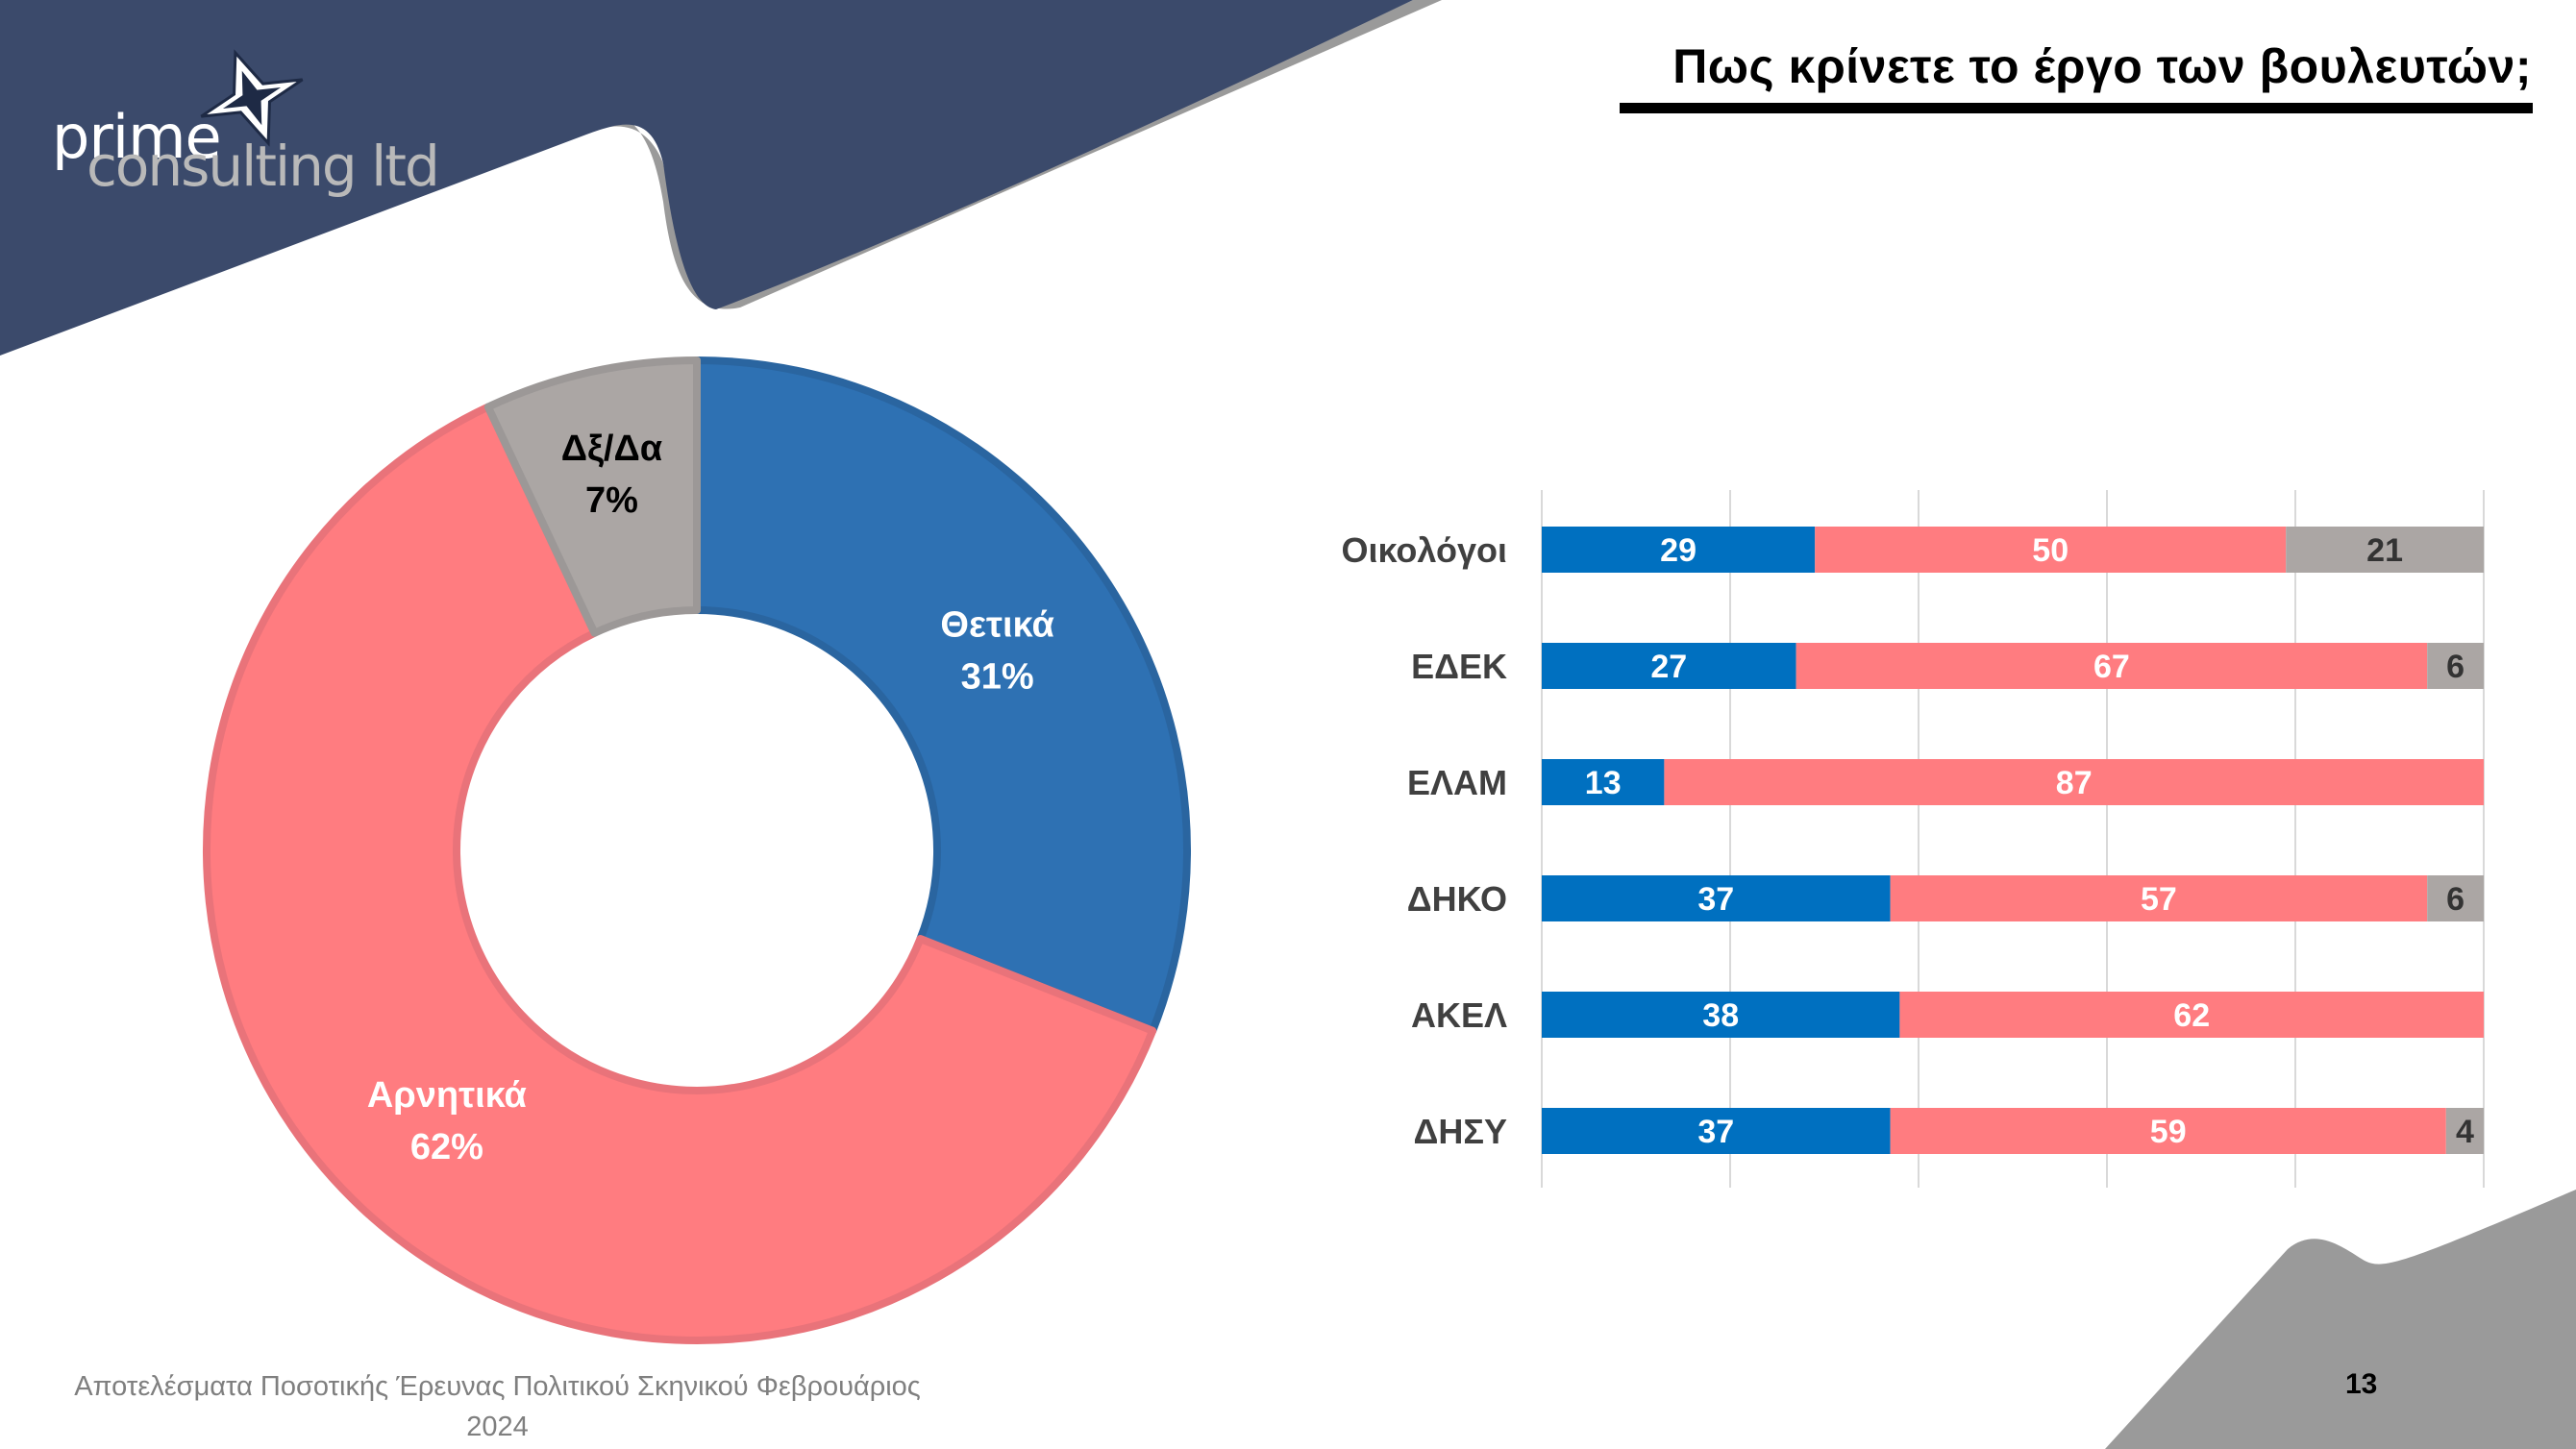 Image resolution: width=2576 pixels, height=1449 pixels. I want to click on bar-value-label: 87, so click(2074, 783).